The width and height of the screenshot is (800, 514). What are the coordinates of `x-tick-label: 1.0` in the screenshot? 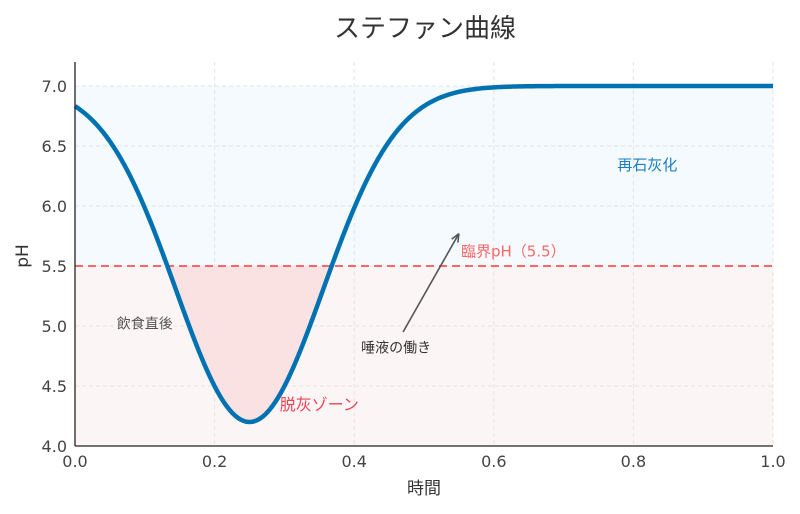 It's located at (772, 461).